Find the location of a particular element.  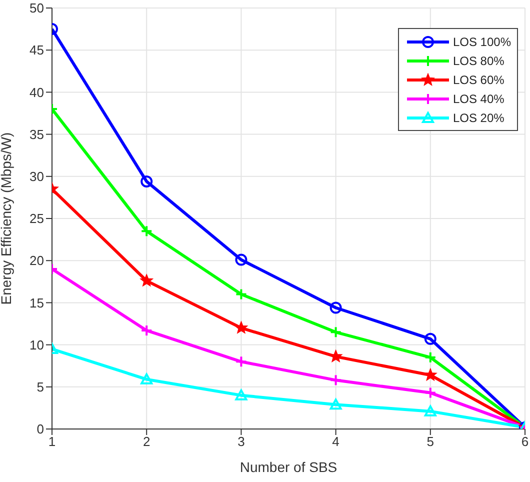

legend-label: LOS 40% is located at coordinates (478, 99).